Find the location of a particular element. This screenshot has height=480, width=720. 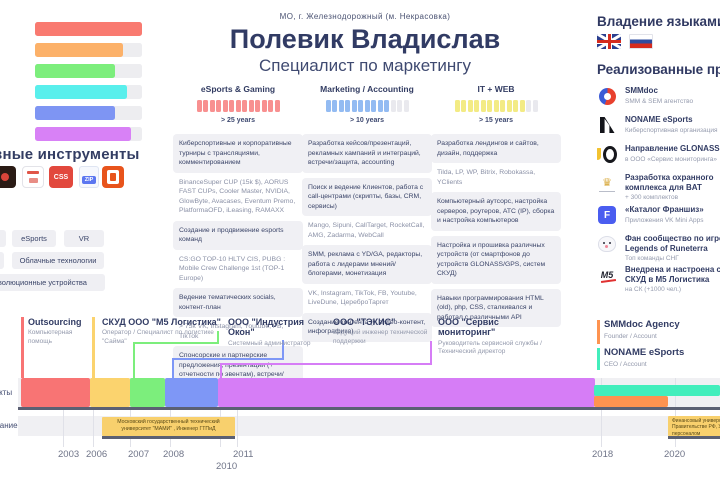

callout-title: ООО "Сервис мониторинг" is located at coordinates (468, 327).